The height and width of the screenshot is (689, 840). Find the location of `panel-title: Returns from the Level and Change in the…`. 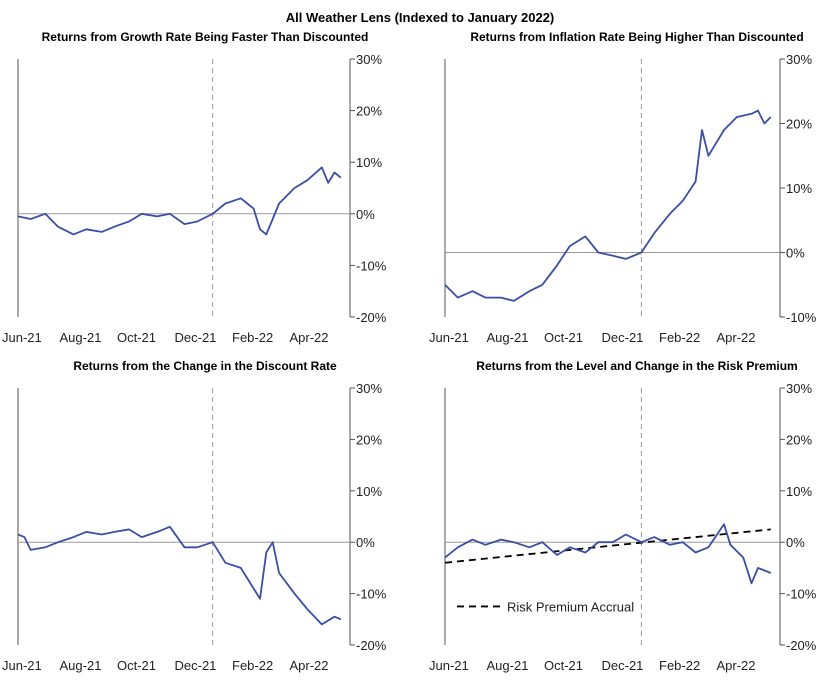

panel-title: Returns from the Level and Change in the… is located at coordinates (636, 366).